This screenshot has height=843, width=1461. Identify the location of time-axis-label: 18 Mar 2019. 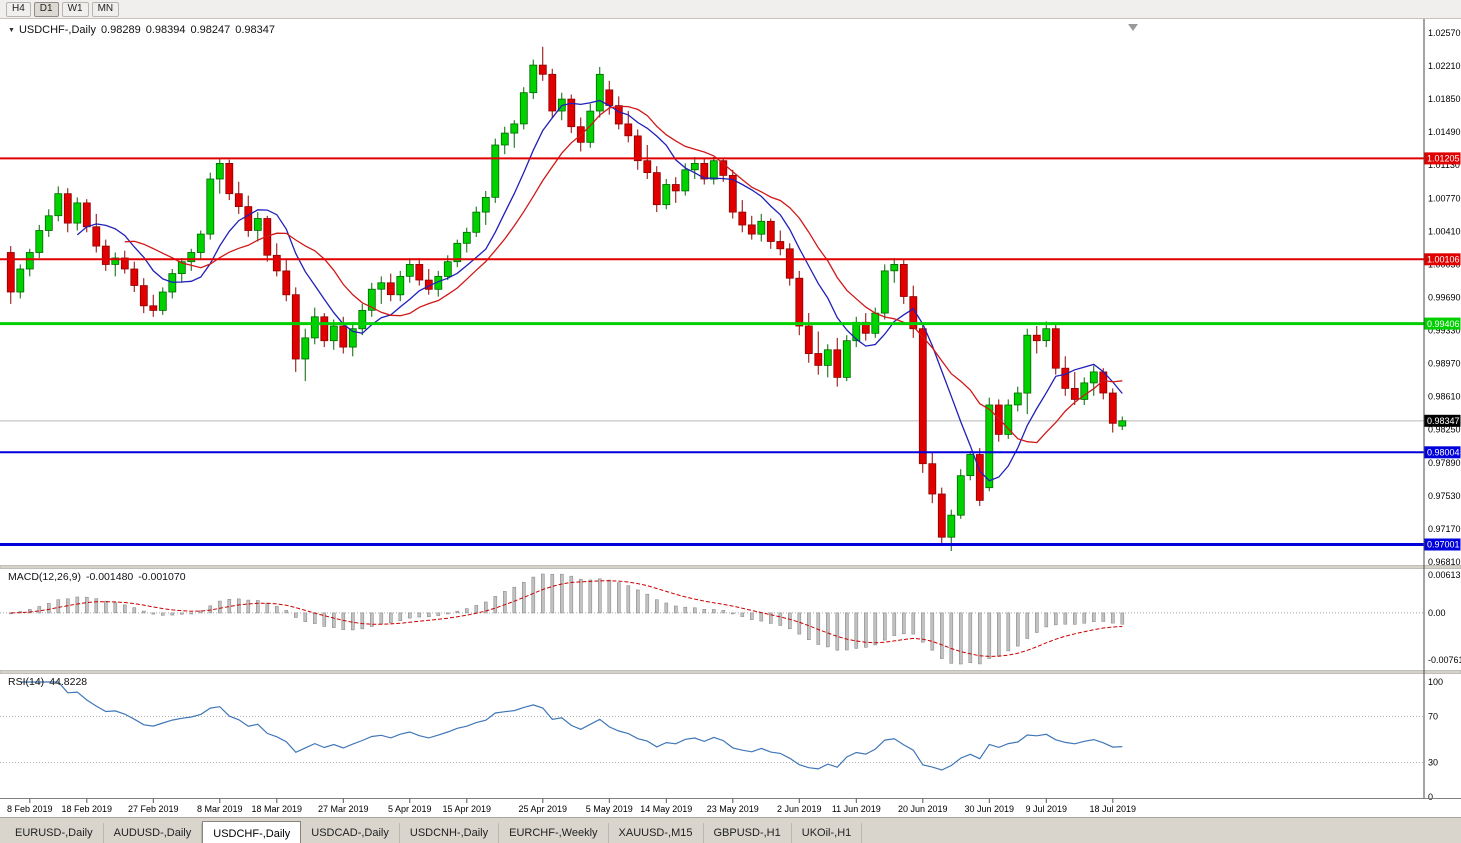
(277, 809).